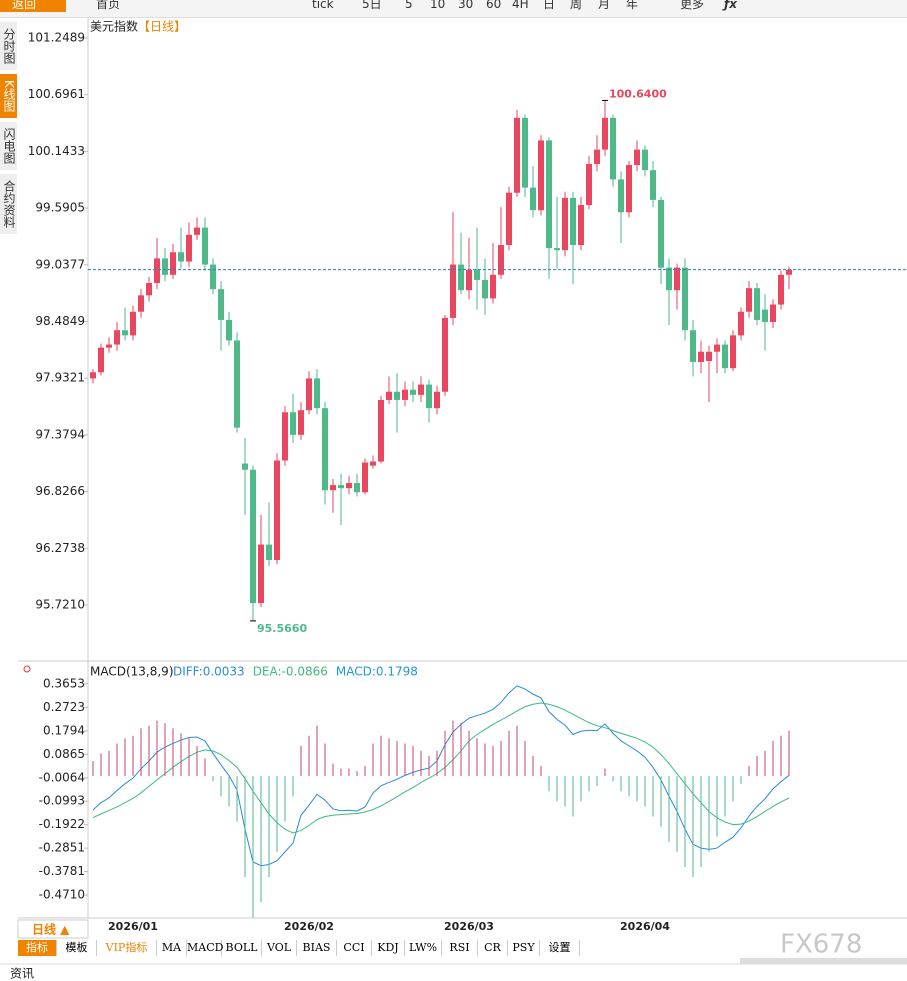 This screenshot has width=907, height=981. I want to click on indicator-tab: BOLL, so click(242, 948).